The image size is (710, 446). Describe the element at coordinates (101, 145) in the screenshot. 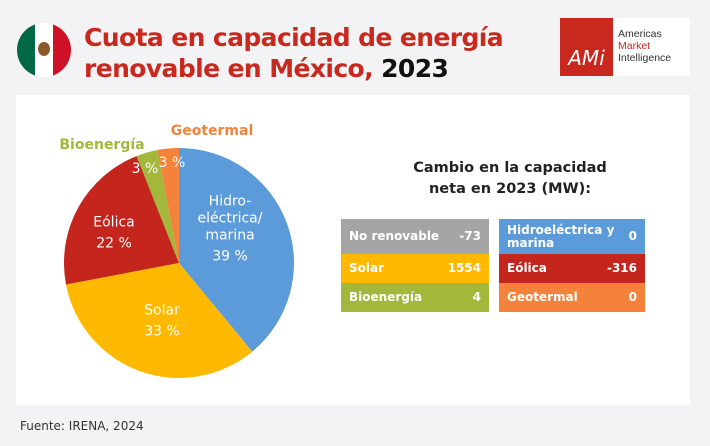

I see `pie-outer-label-3: Bioenergía` at that location.